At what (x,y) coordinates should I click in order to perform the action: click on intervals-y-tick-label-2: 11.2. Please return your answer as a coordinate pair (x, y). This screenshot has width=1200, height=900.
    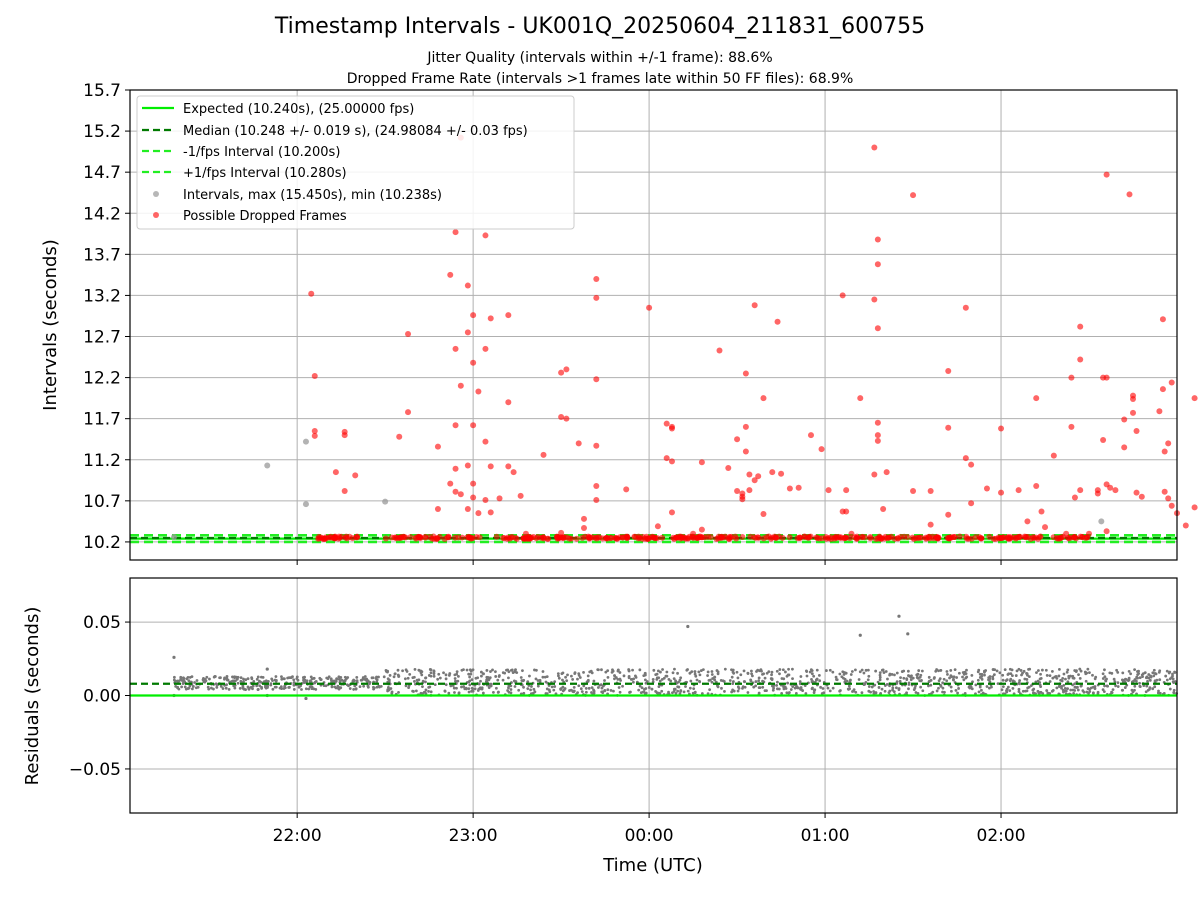
    Looking at the image, I should click on (102, 461).